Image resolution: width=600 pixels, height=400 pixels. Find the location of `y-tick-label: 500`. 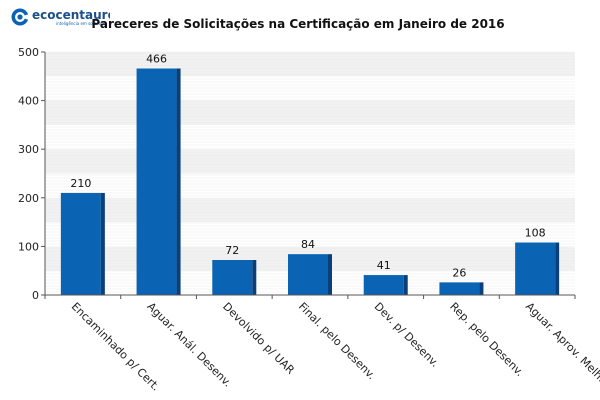

y-tick-label: 500 is located at coordinates (28, 52).